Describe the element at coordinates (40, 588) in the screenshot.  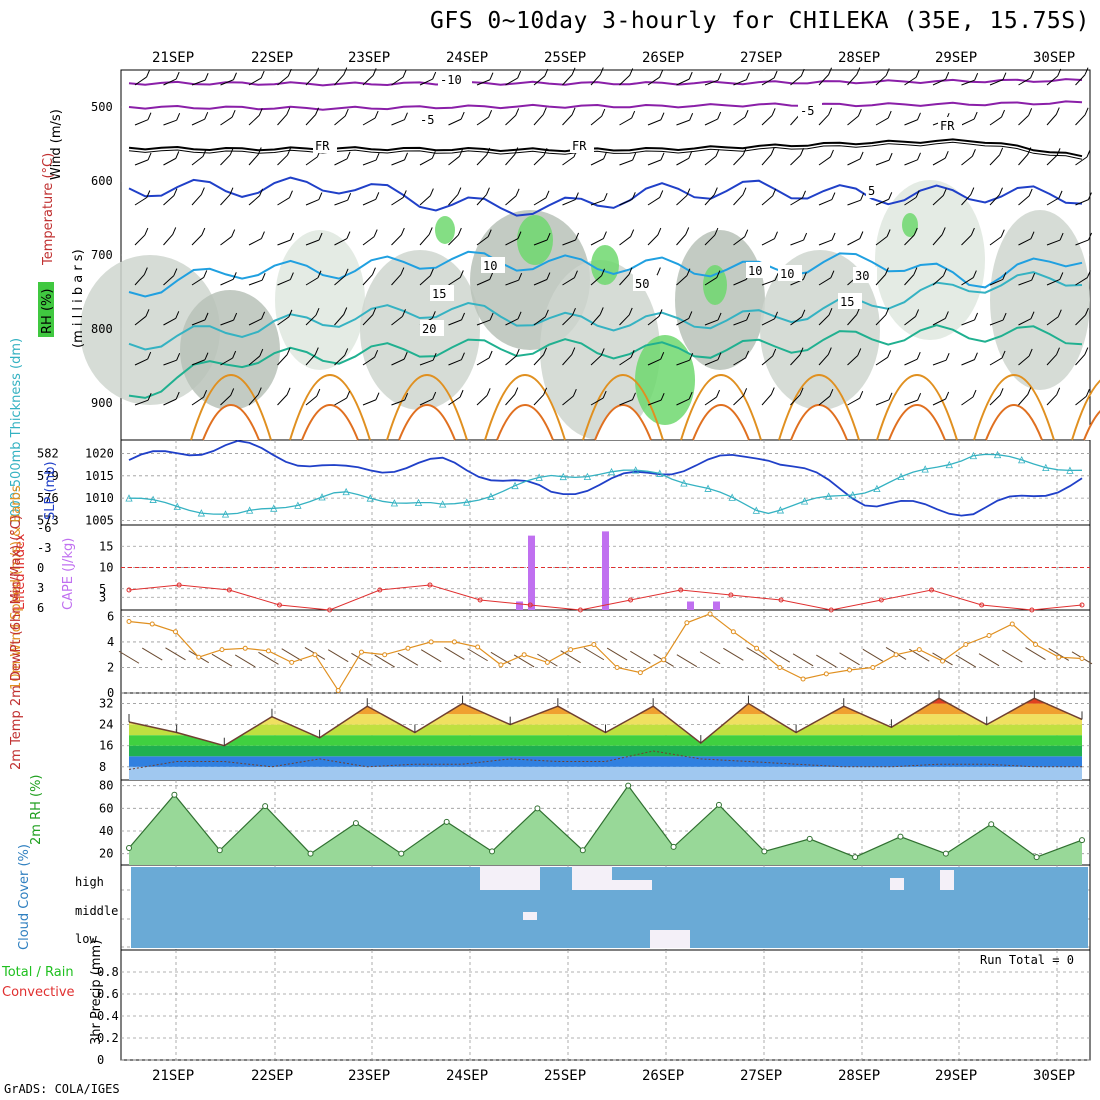
I see `li-tick: 3` at that location.